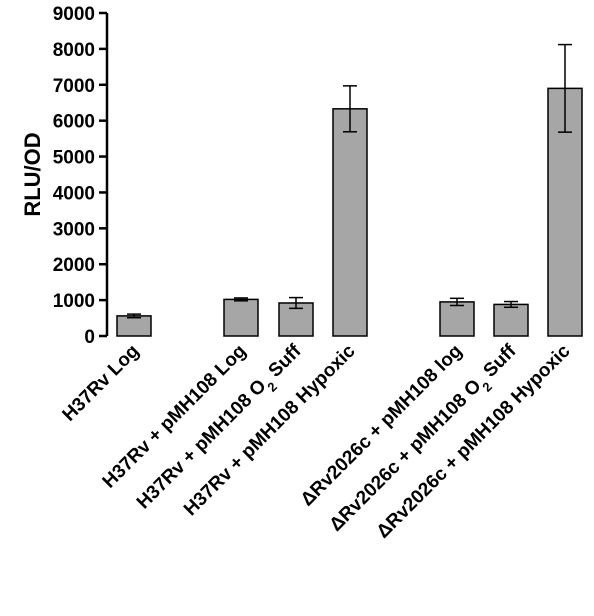 The image size is (594, 616). Describe the element at coordinates (74, 229) in the screenshot. I see `y-tick-label: 3000` at that location.